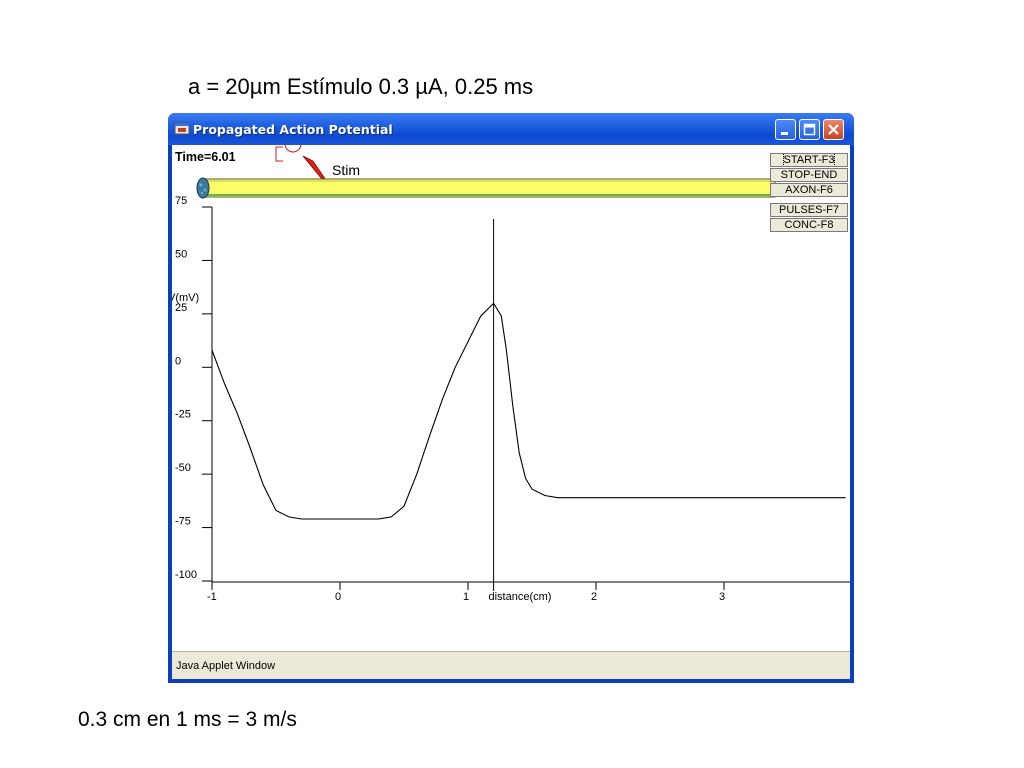  What do you see at coordinates (181, 308) in the screenshot?
I see `y-tick-label: 25` at bounding box center [181, 308].